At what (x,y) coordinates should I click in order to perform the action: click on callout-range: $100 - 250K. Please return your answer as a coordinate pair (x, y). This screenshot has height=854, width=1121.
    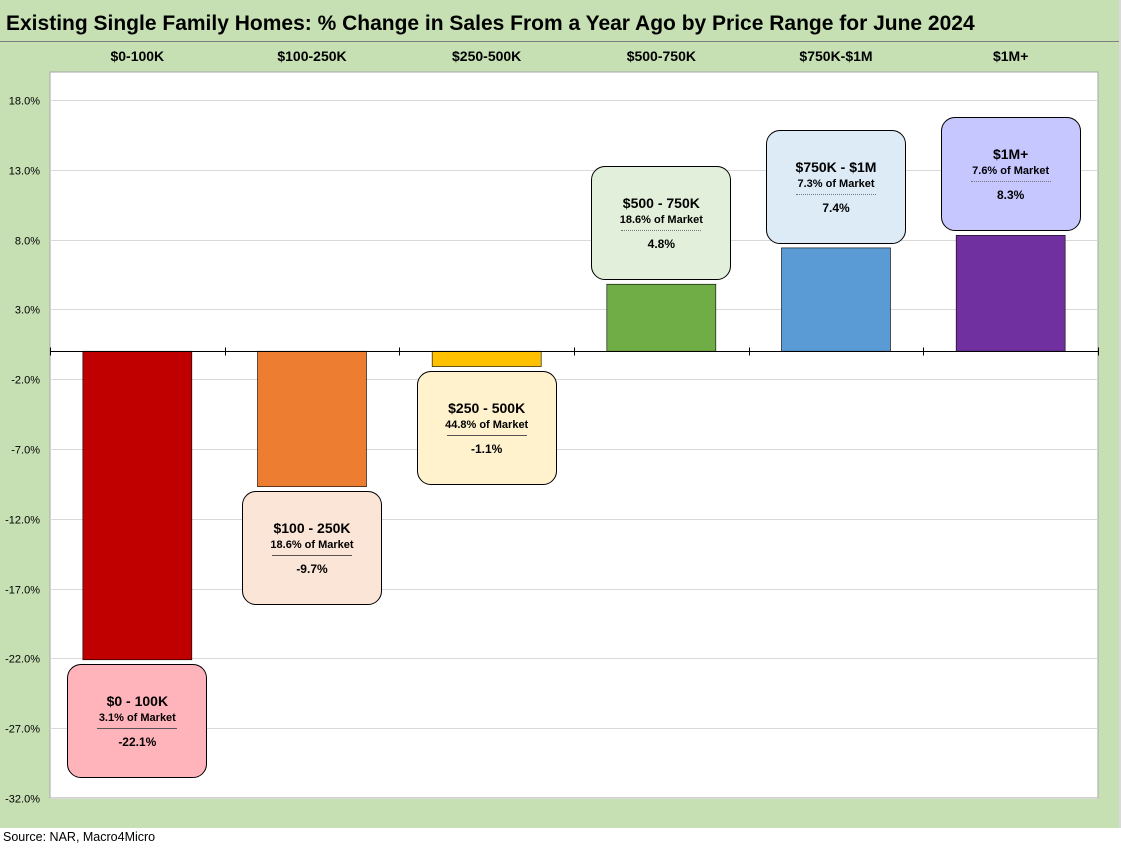
    Looking at the image, I should click on (312, 527).